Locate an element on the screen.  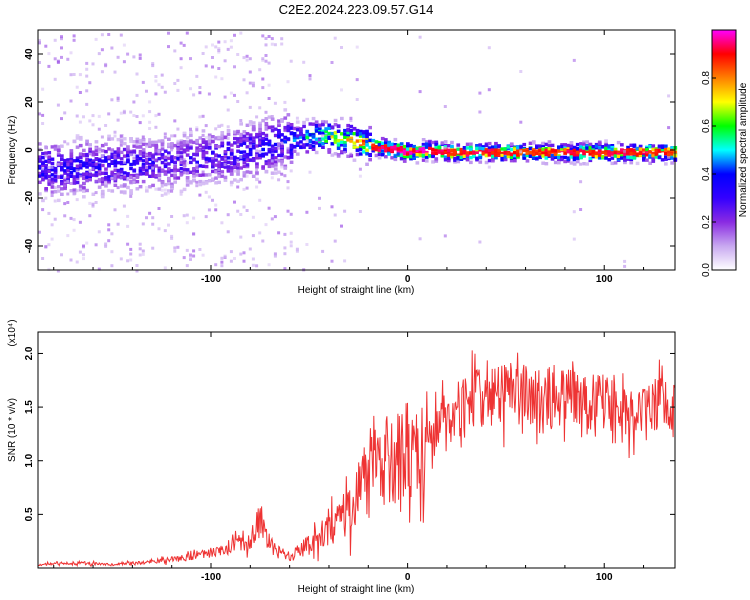
spectrogram-cell-1909 is located at coordinates (414, 155).